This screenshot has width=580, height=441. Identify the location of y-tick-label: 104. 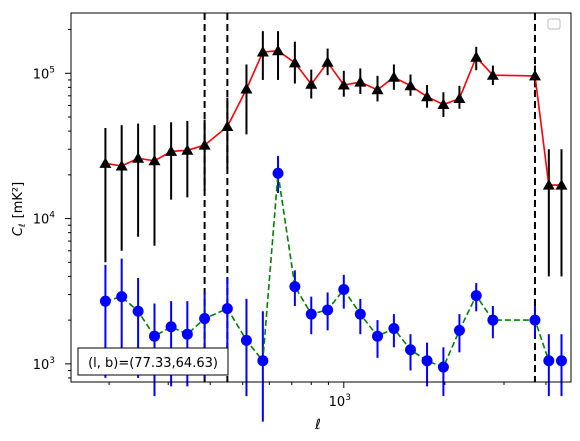
(44, 219).